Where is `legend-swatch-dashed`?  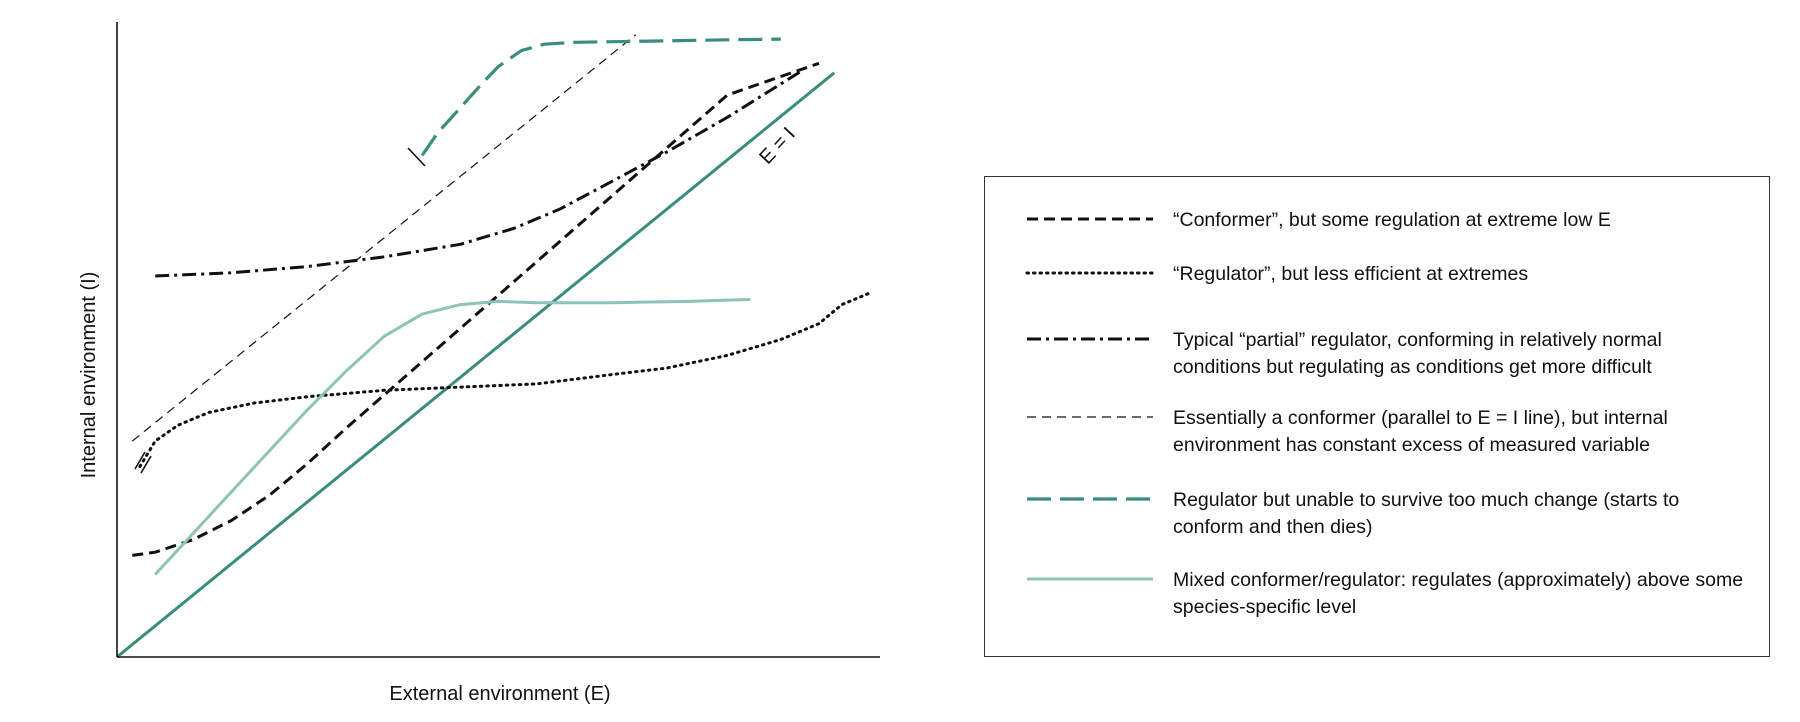
legend-swatch-dashed is located at coordinates (1090, 219).